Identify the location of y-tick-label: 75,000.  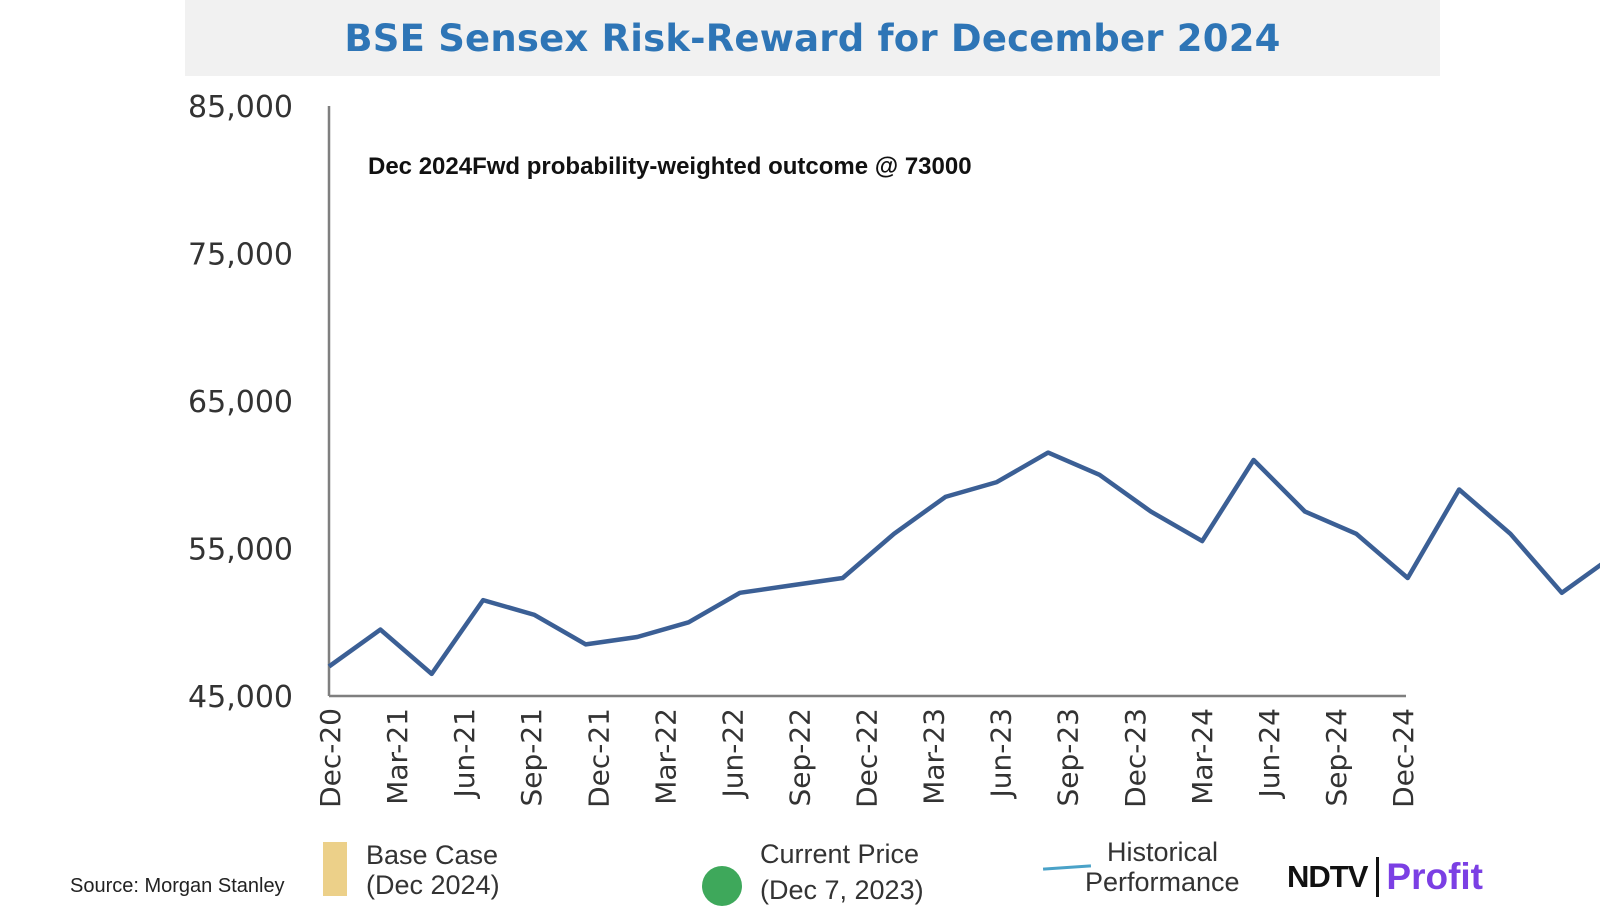
(240, 255).